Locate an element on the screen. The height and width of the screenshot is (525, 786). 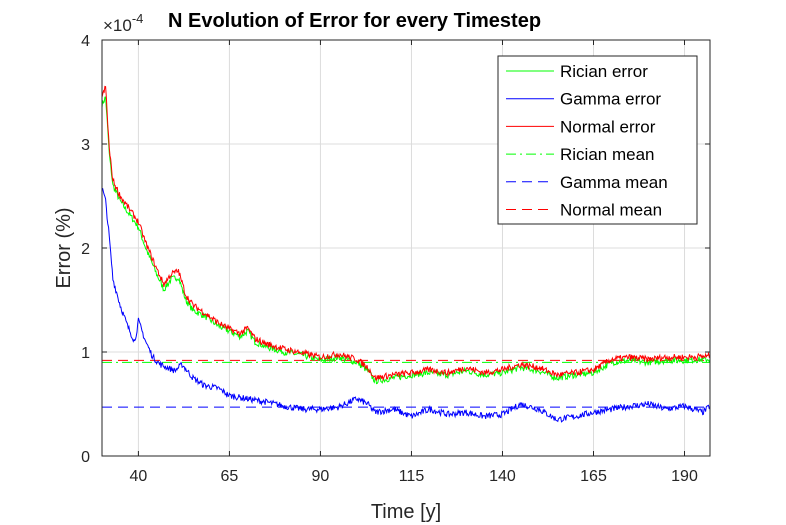
y-tick-label: 4 is located at coordinates (85, 41).